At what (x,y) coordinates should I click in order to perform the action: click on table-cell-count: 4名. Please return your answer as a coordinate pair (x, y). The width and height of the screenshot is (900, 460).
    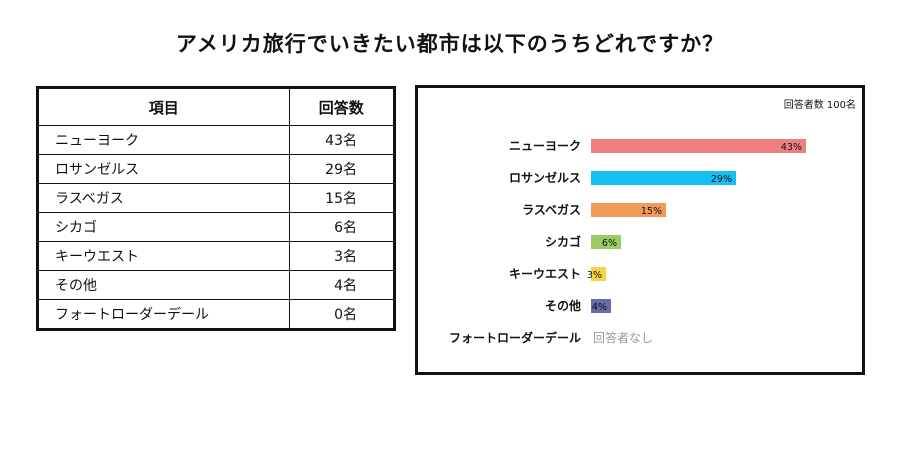
    Looking at the image, I should click on (342, 285).